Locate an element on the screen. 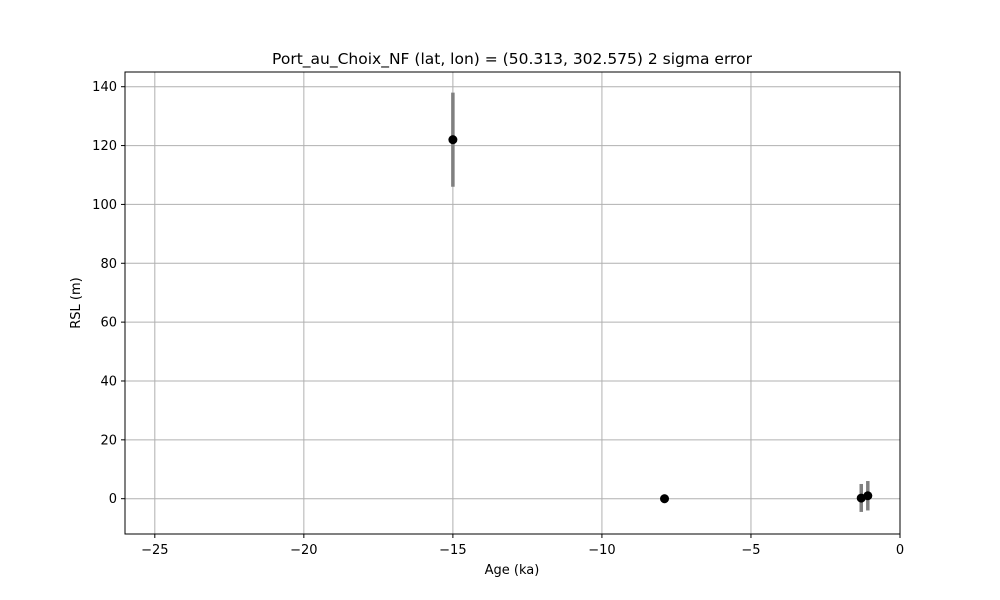 This screenshot has width=1000, height=600. y-tick-label: 40 is located at coordinates (108, 381).